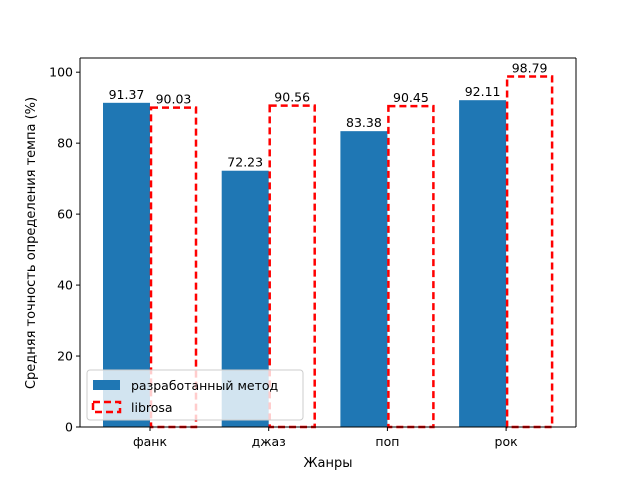 The image size is (640, 480). Describe the element at coordinates (174, 99) in the screenshot. I see `value-label-1-0: 90.03` at that location.